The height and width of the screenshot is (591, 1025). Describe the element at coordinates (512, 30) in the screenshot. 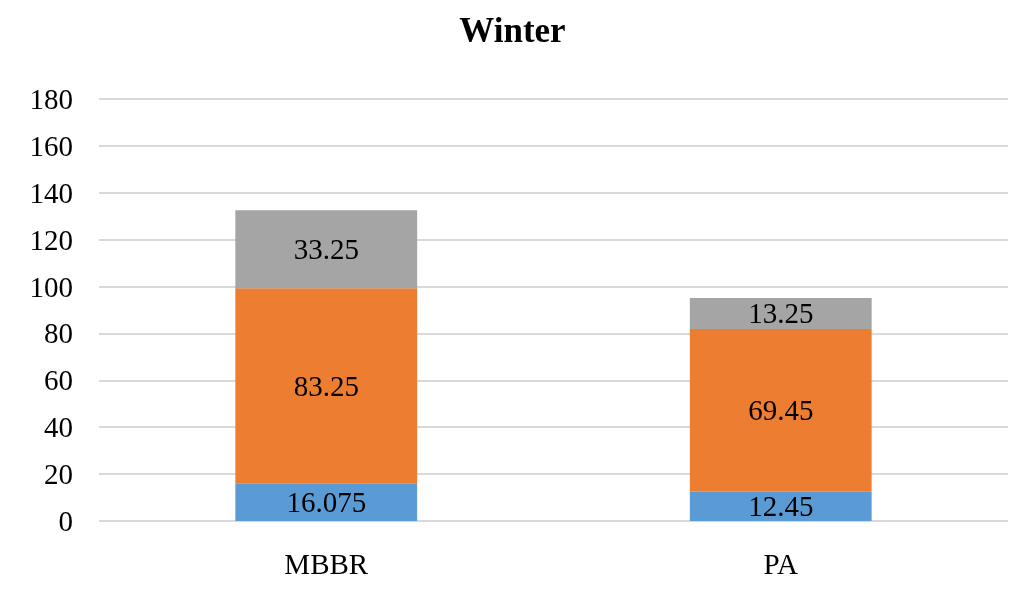

I see `chart-title: Winter` at that location.